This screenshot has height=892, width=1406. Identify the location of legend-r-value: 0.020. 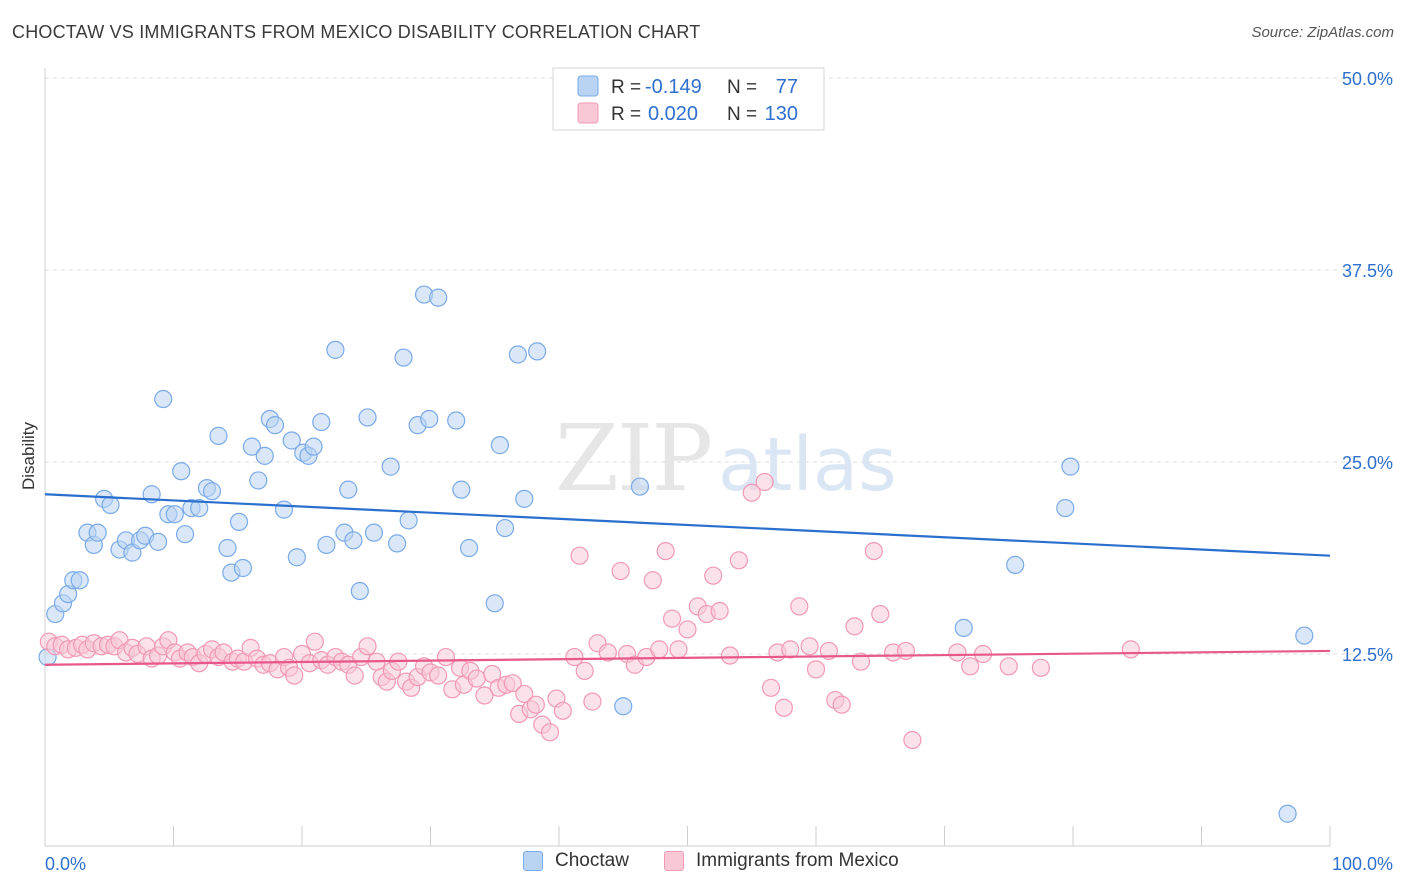
(673, 114).